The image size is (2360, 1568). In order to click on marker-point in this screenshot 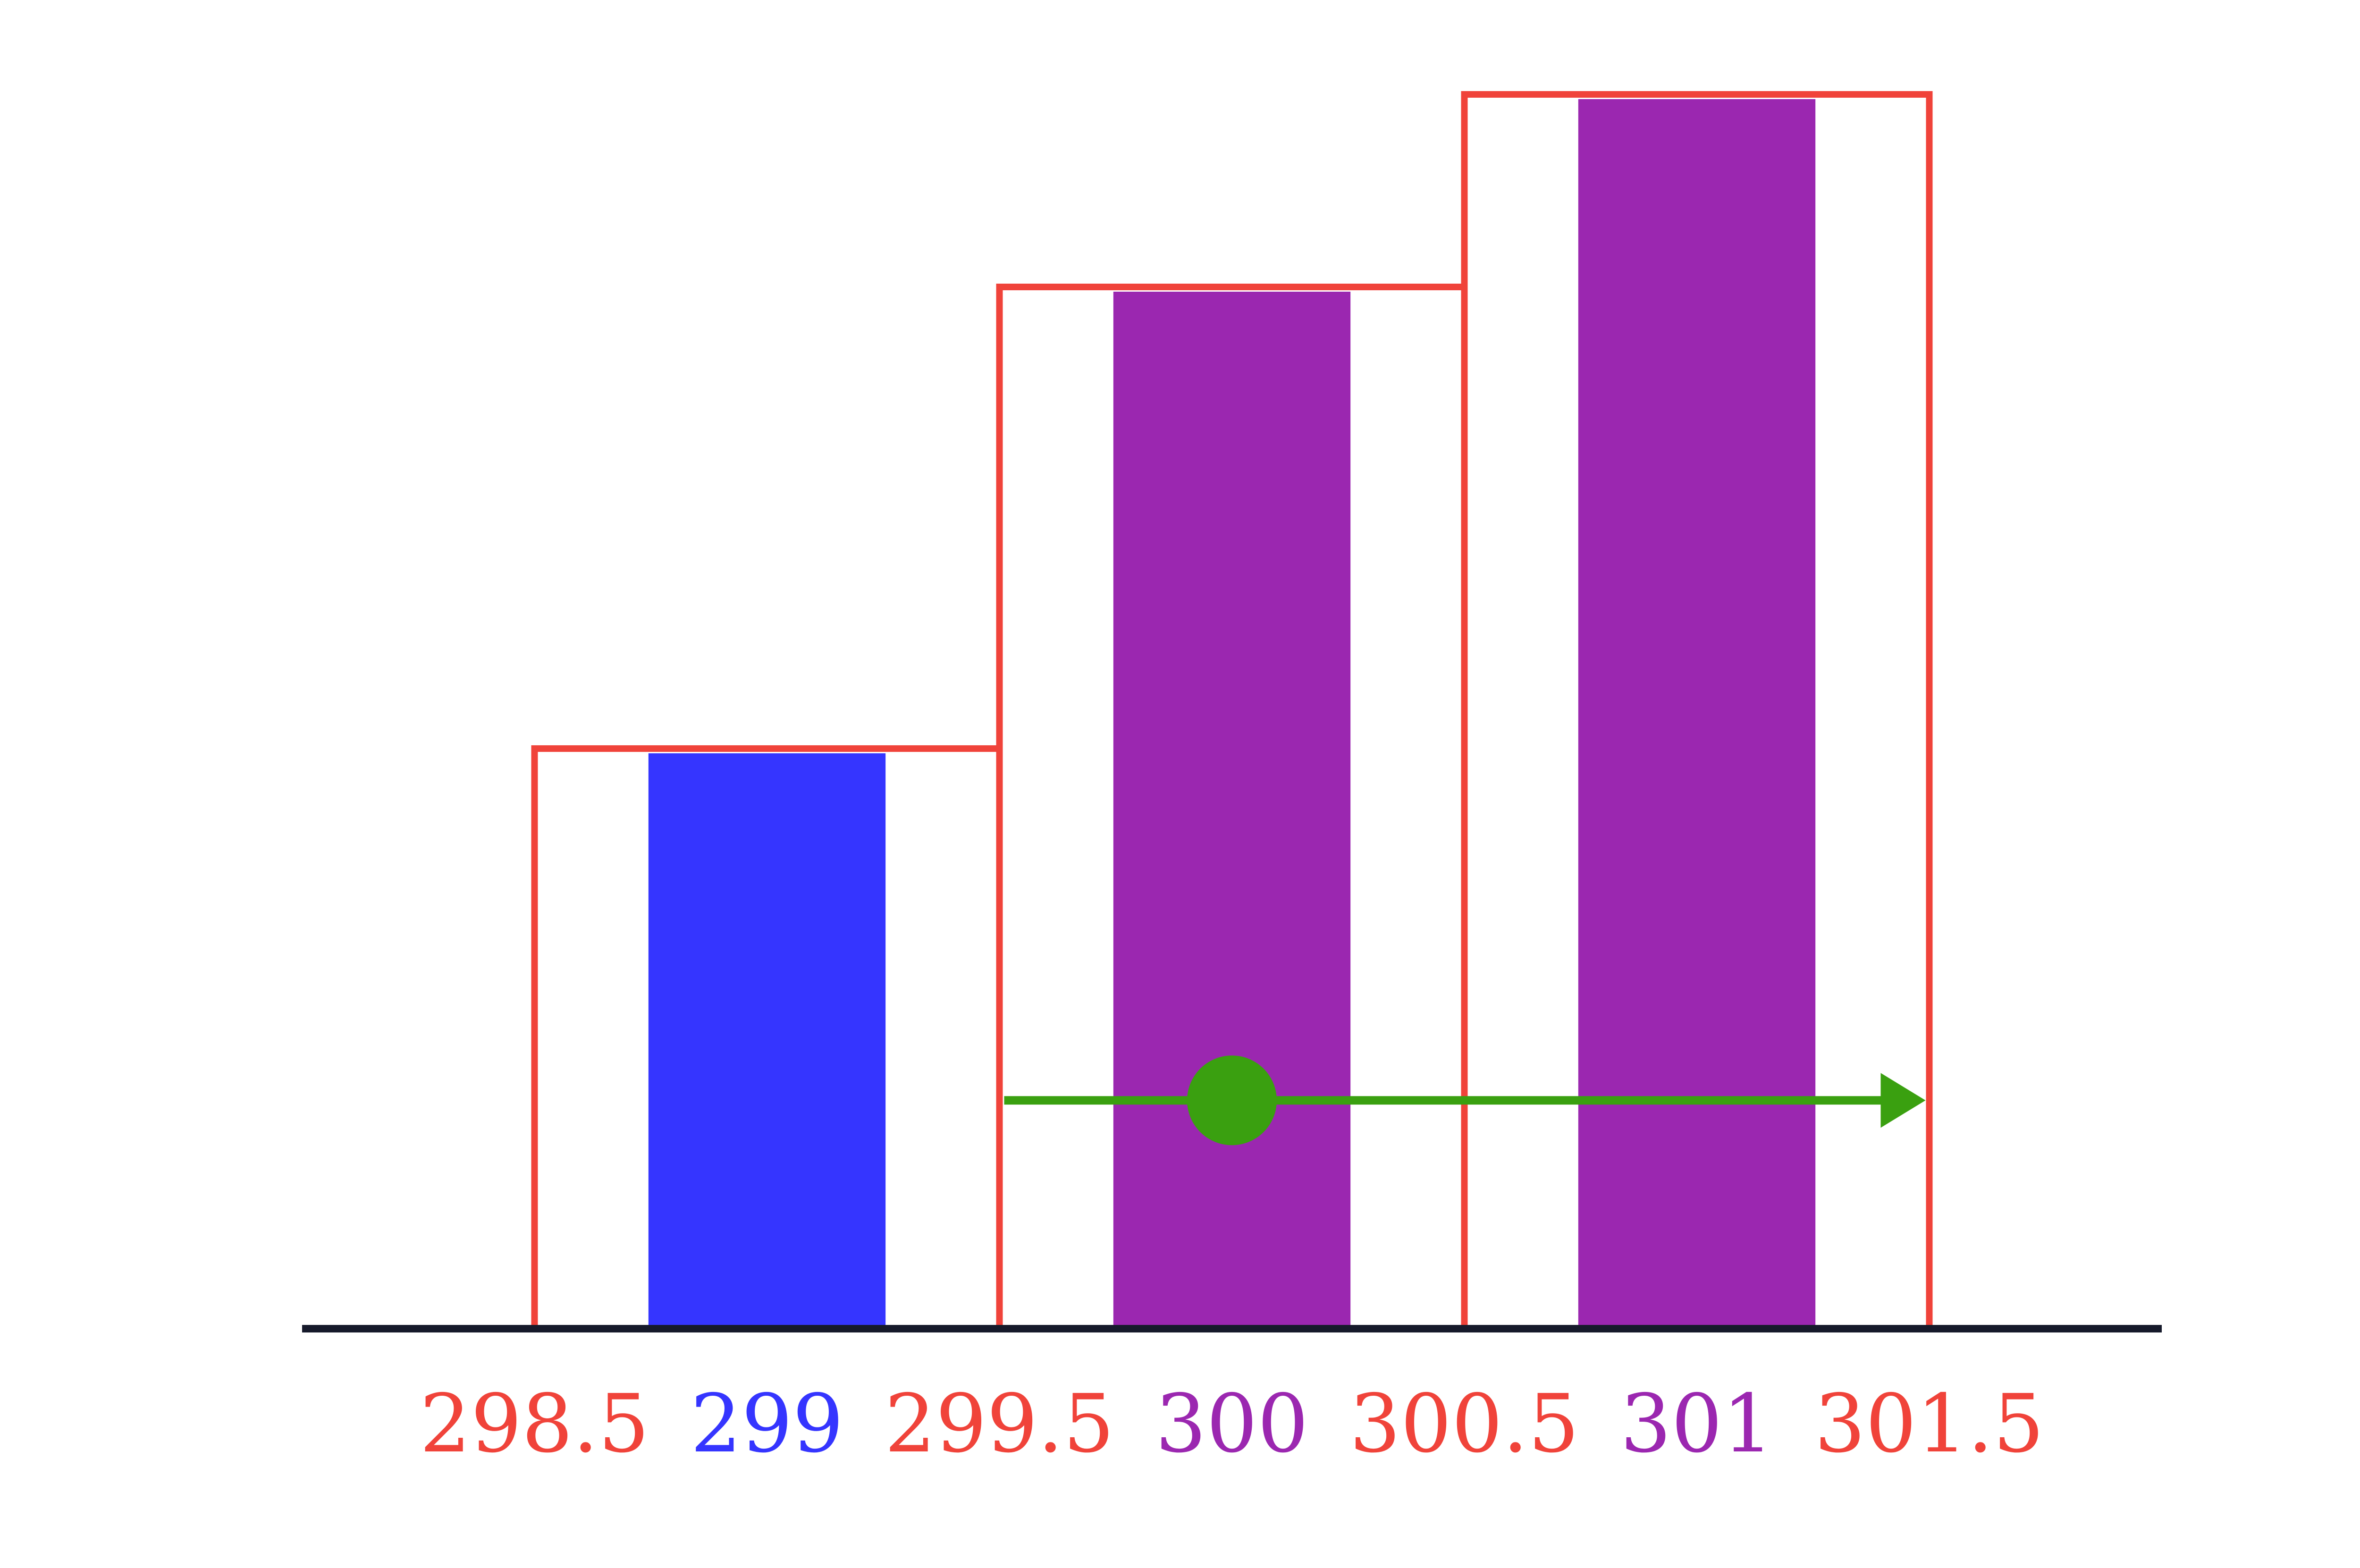, I will do `click(1232, 1100)`.